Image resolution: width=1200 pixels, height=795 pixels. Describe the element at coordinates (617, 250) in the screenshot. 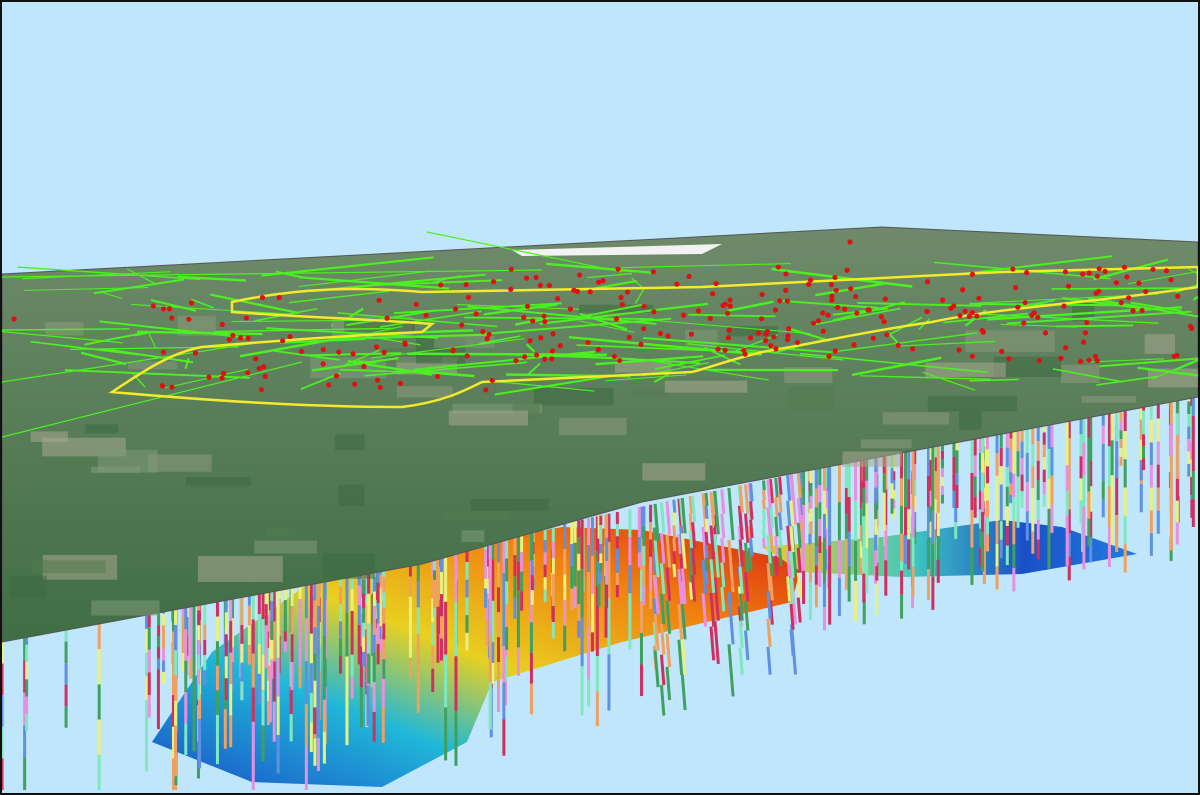

I see `town-area` at that location.